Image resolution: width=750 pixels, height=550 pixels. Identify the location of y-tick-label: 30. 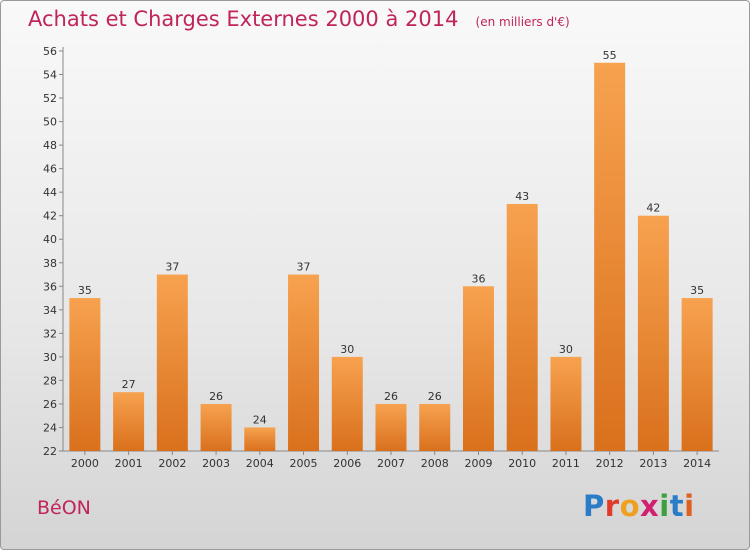
(50, 357).